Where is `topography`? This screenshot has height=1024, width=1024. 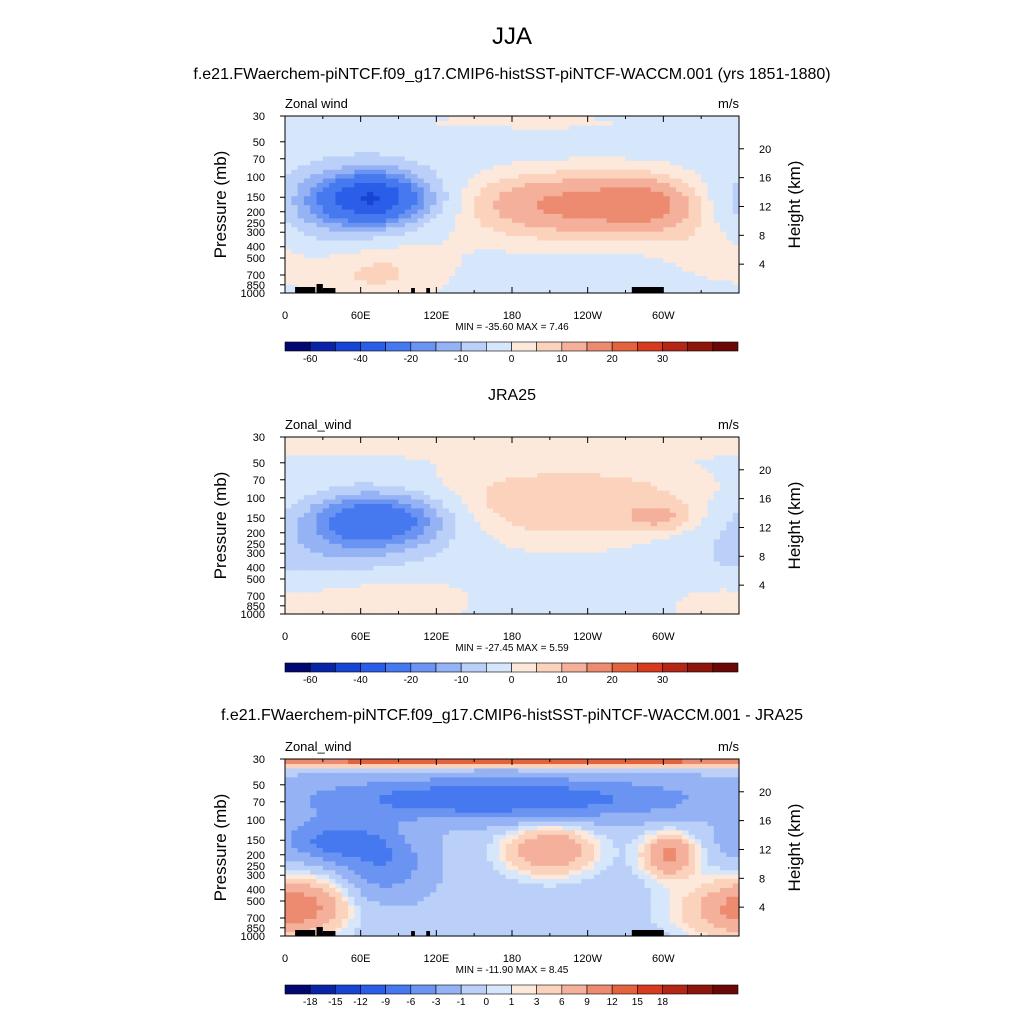 topography is located at coordinates (479, 288).